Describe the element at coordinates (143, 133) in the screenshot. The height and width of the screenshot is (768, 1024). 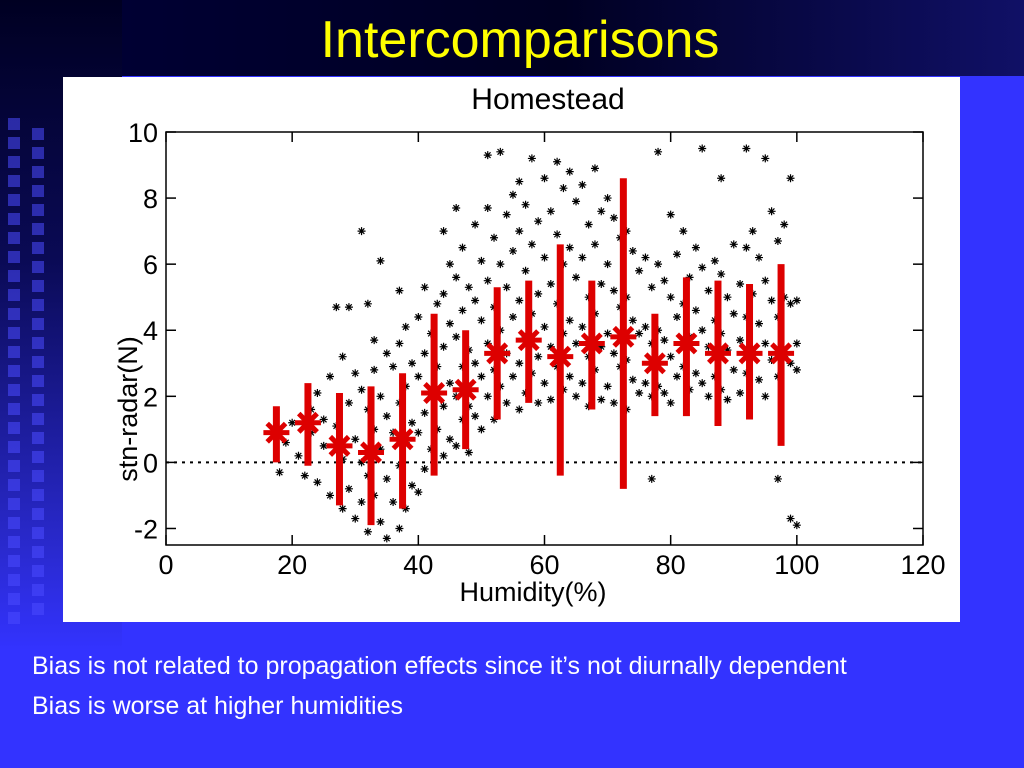
I see `y-tick-label: 10` at that location.